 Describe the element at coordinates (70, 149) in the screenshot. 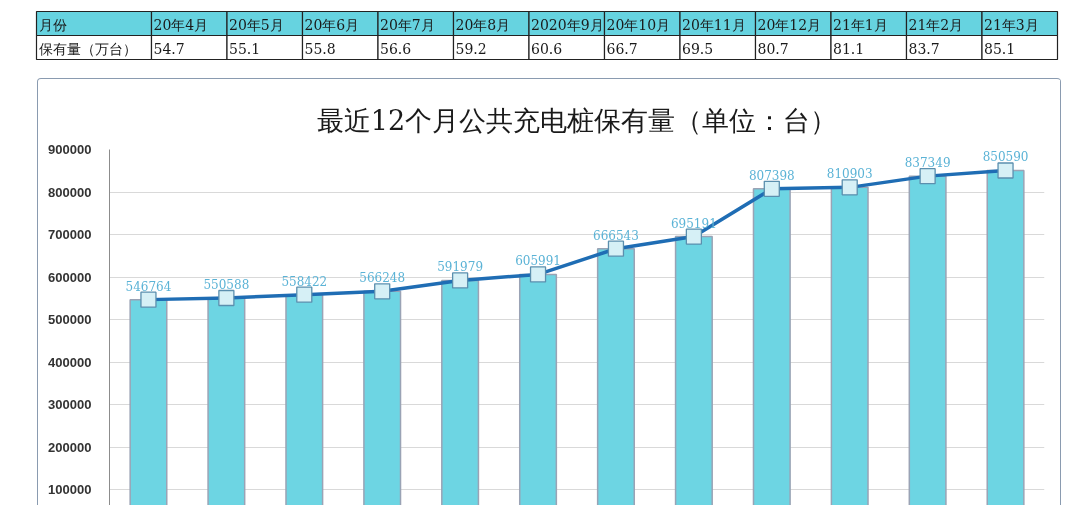

I see `y-tick-label: 900000` at that location.